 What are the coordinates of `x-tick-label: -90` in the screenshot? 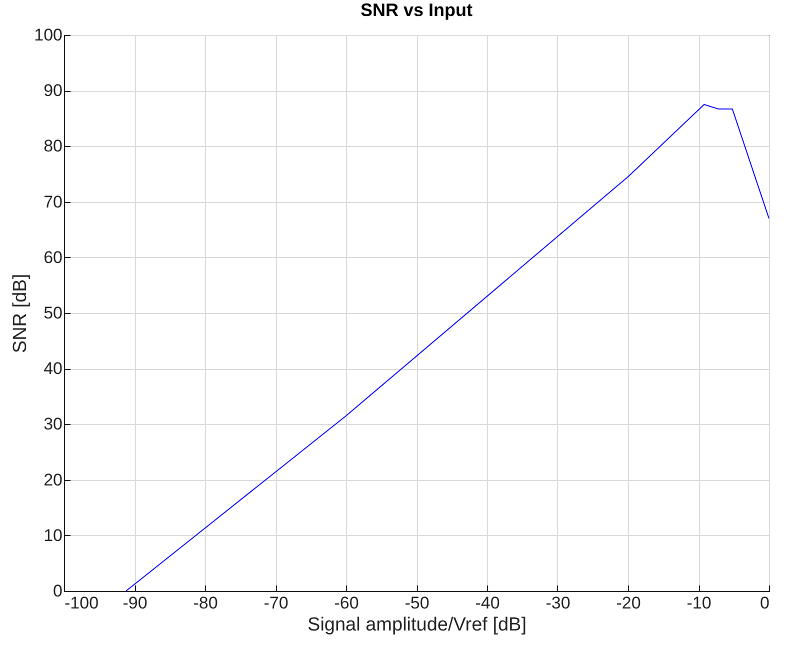 It's located at (135, 603).